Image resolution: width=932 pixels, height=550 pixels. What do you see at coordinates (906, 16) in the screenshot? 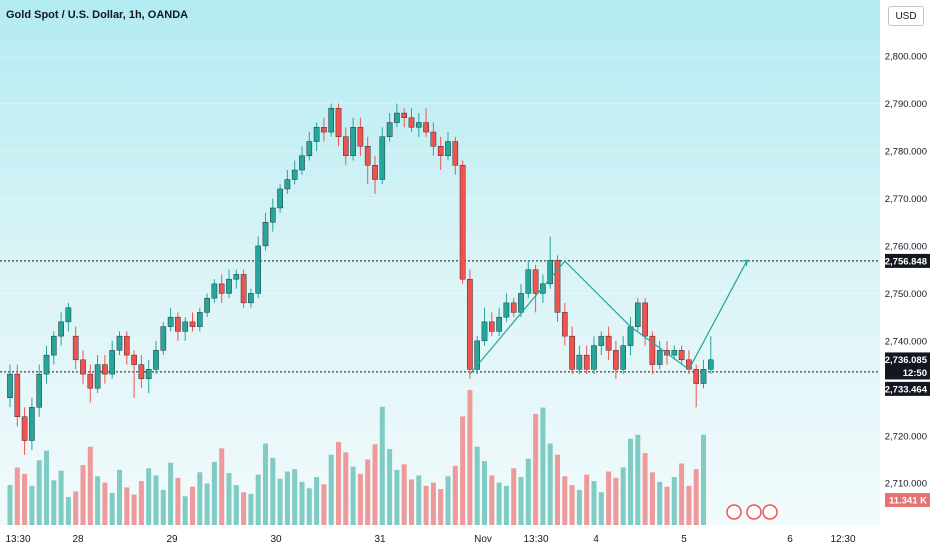
I see `currency-selector: USD` at bounding box center [906, 16].